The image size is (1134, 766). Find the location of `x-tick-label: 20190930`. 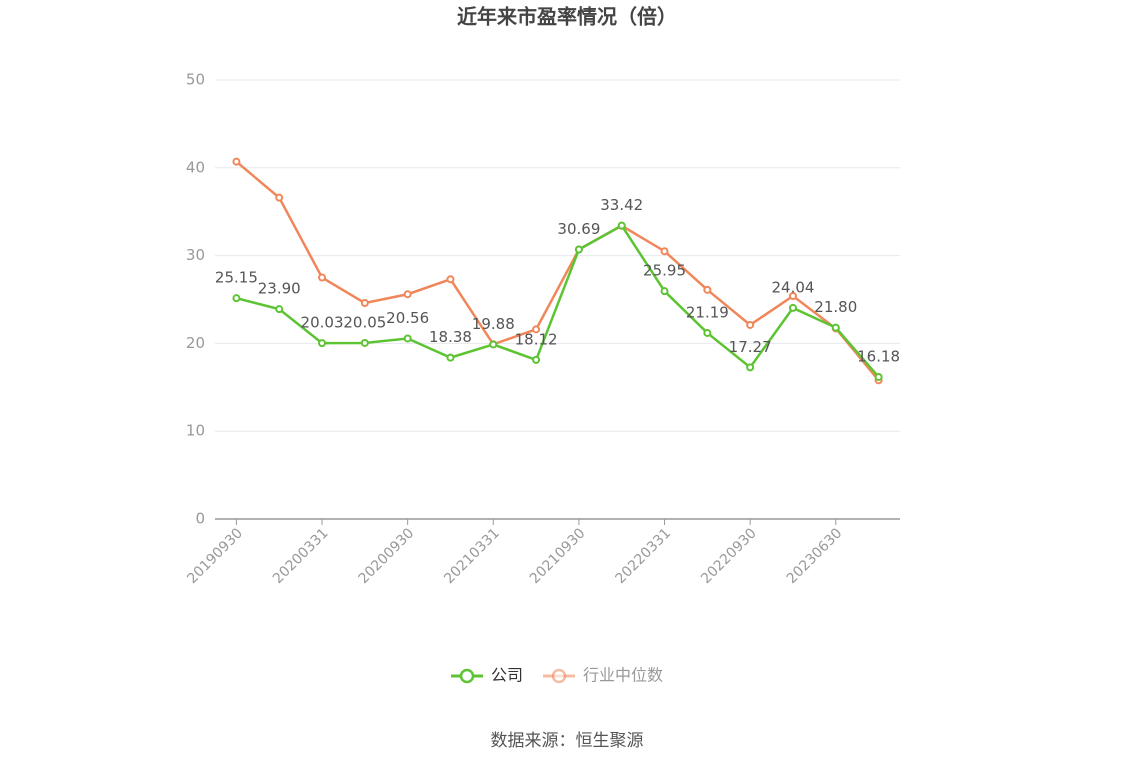

x-tick-label: 20190930 is located at coordinates (215, 556).